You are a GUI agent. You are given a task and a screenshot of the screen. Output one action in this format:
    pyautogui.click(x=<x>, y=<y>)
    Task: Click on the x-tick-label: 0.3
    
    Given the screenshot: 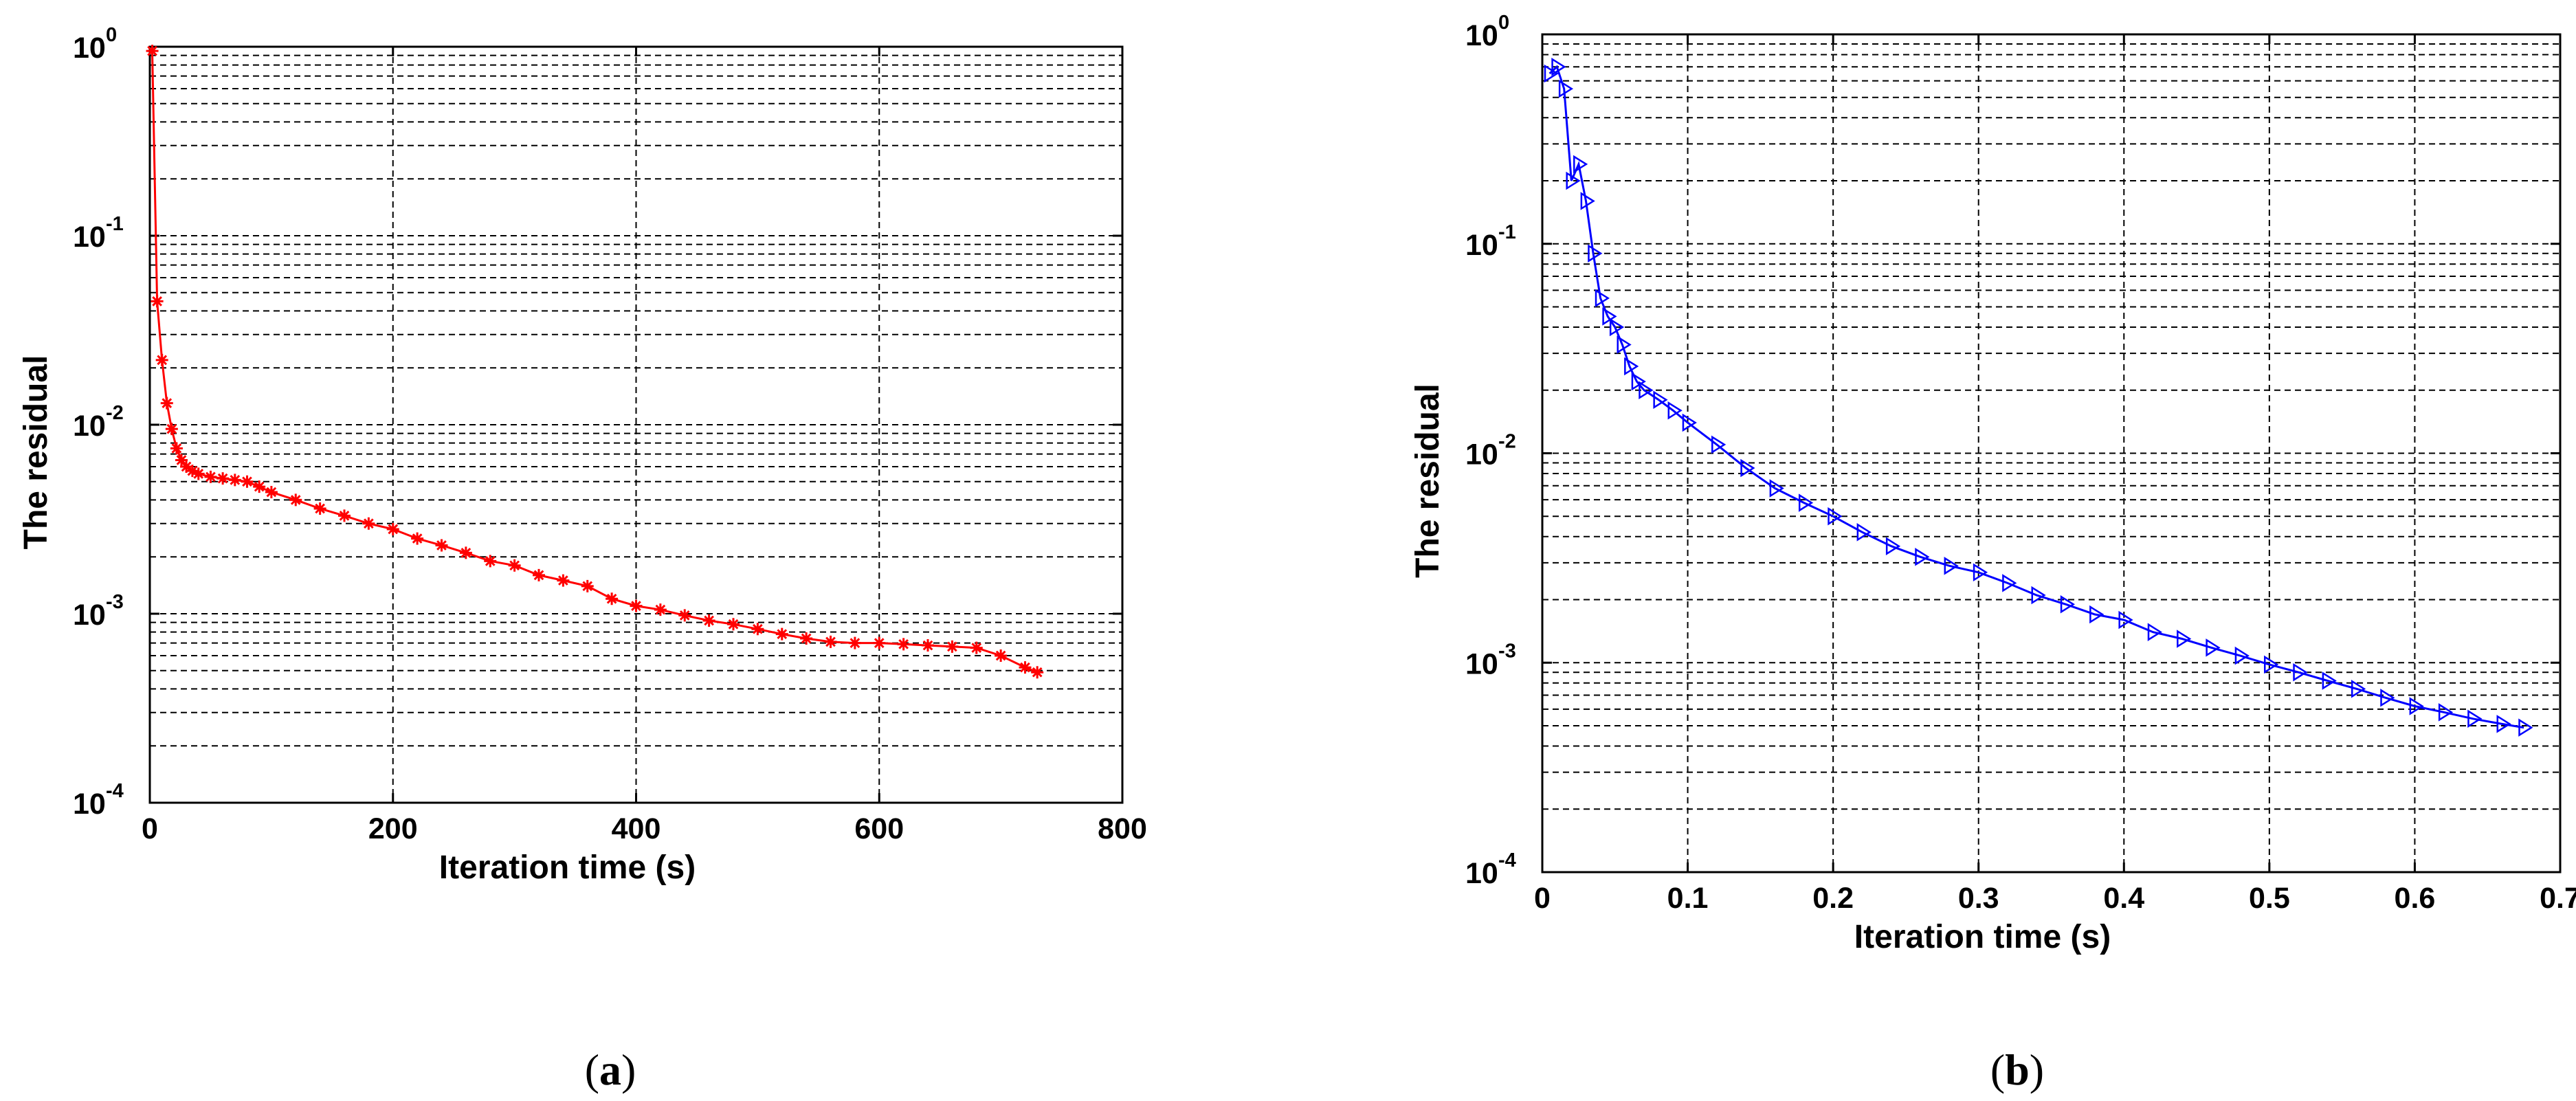 What is the action you would take?
    pyautogui.click(x=1978, y=898)
    